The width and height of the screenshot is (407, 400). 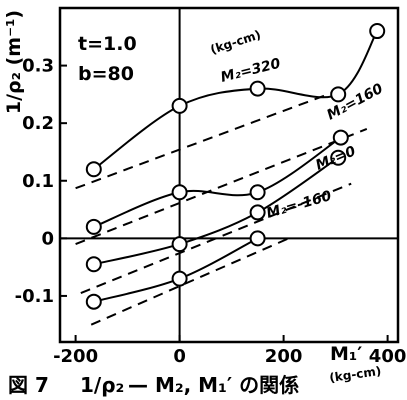 What do you see at coordinates (388, 356) in the screenshot?
I see `x-tick-label: 400` at bounding box center [388, 356].